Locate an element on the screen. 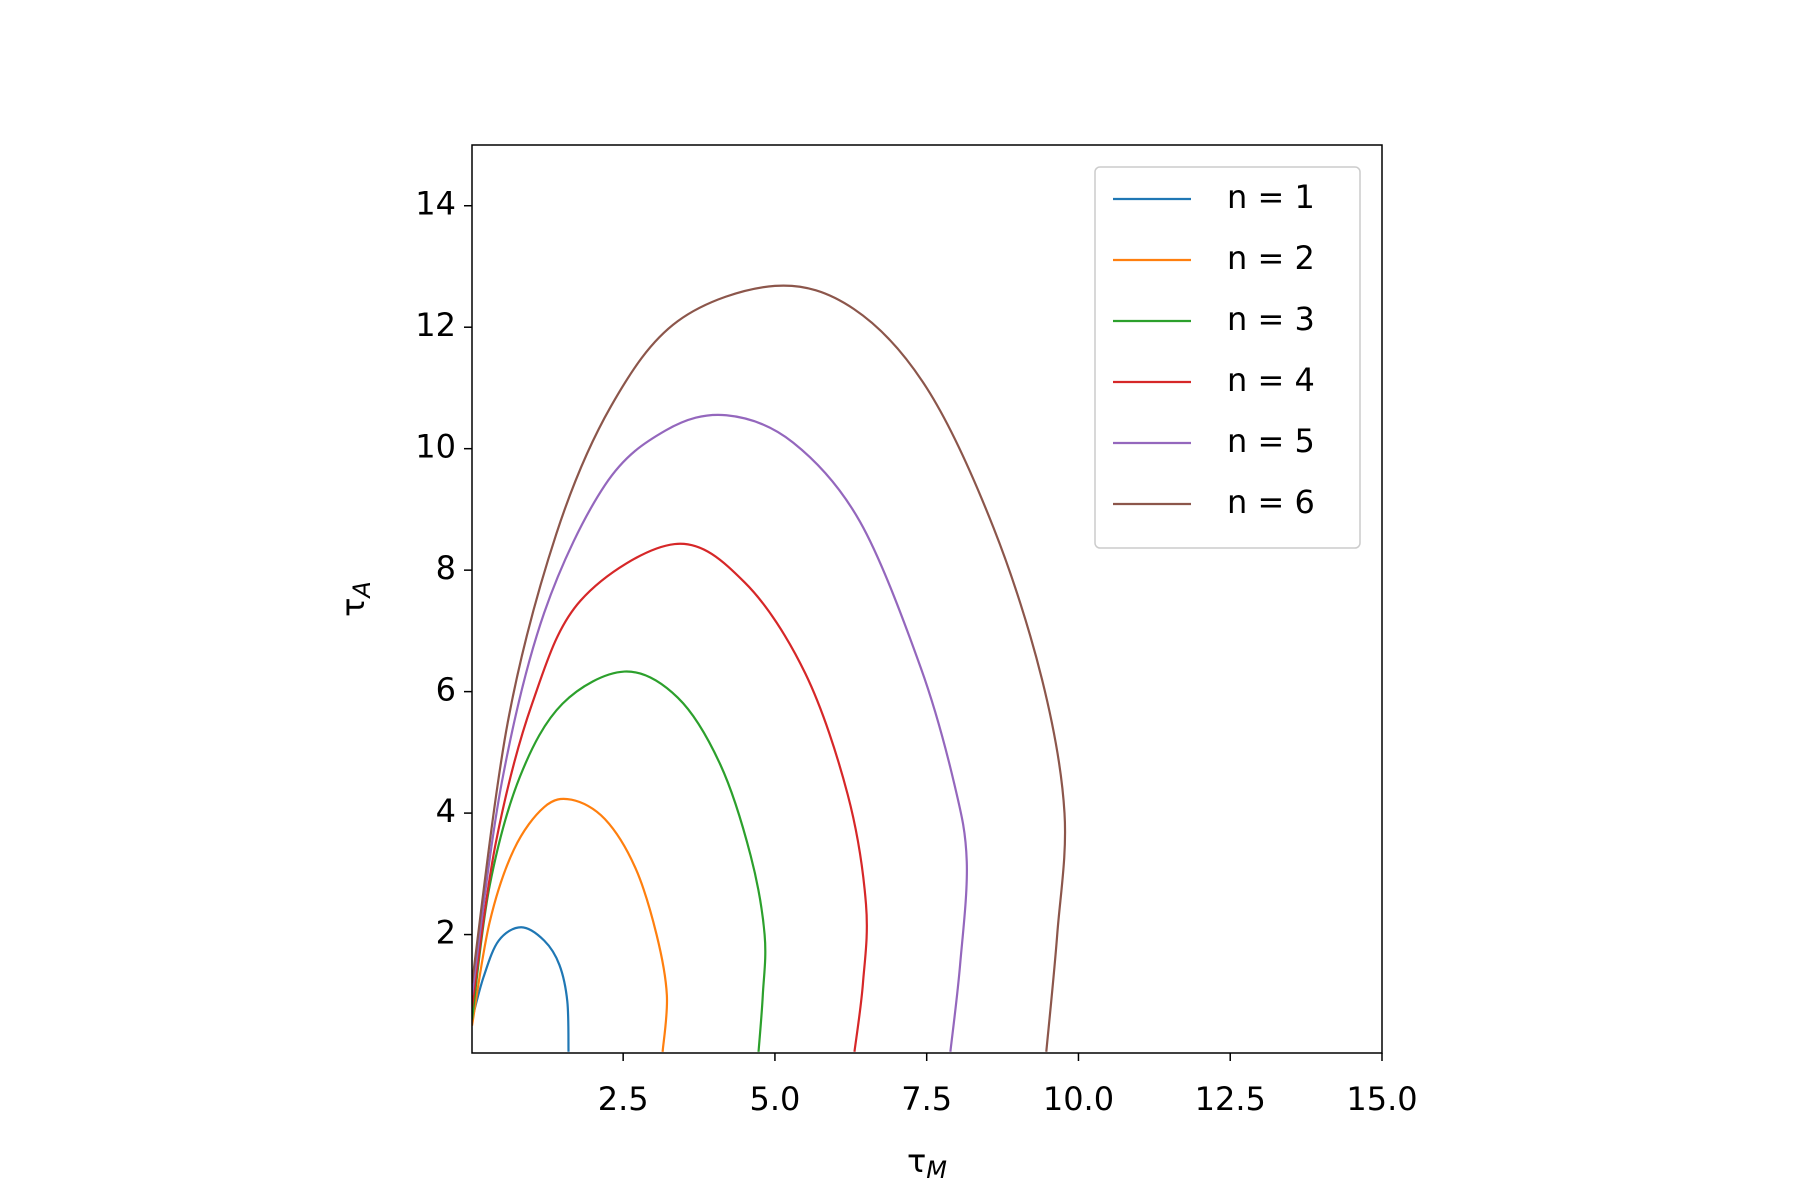 This screenshot has height=1200, width=1800. y-axis-label: τA is located at coordinates (355, 599).